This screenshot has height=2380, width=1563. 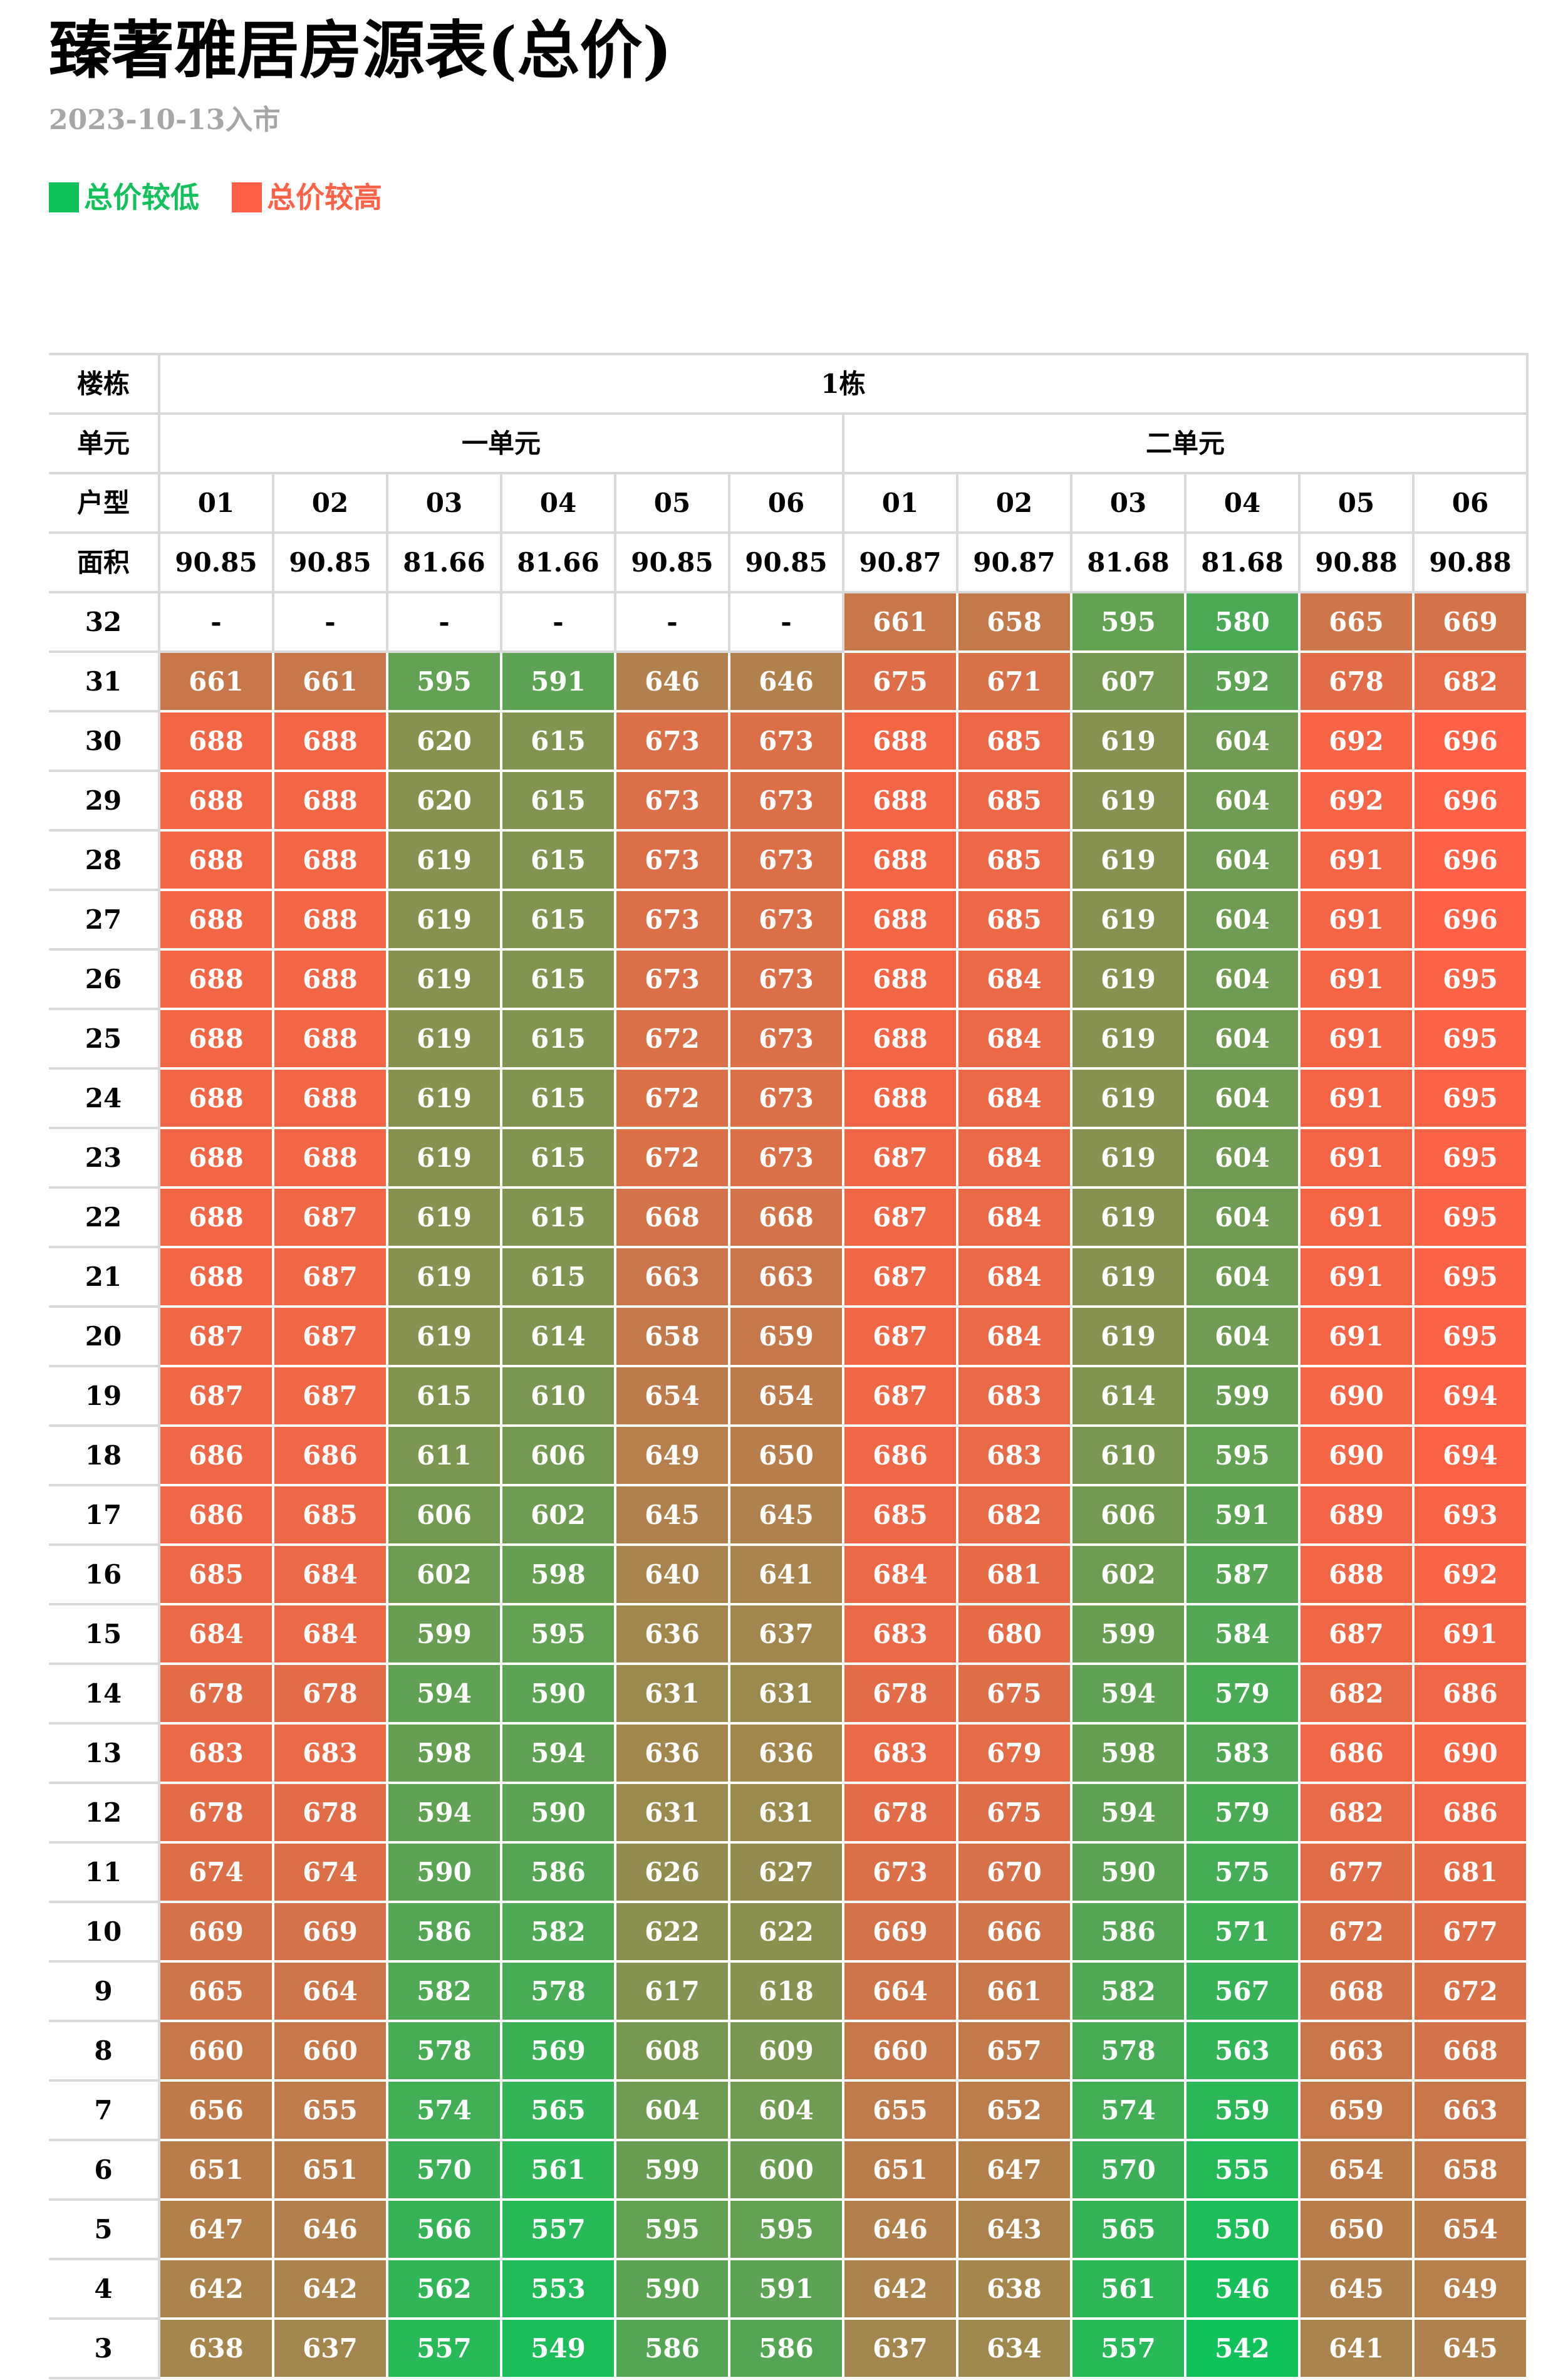 What do you see at coordinates (444, 1515) in the screenshot?
I see `price-cell: 606` at bounding box center [444, 1515].